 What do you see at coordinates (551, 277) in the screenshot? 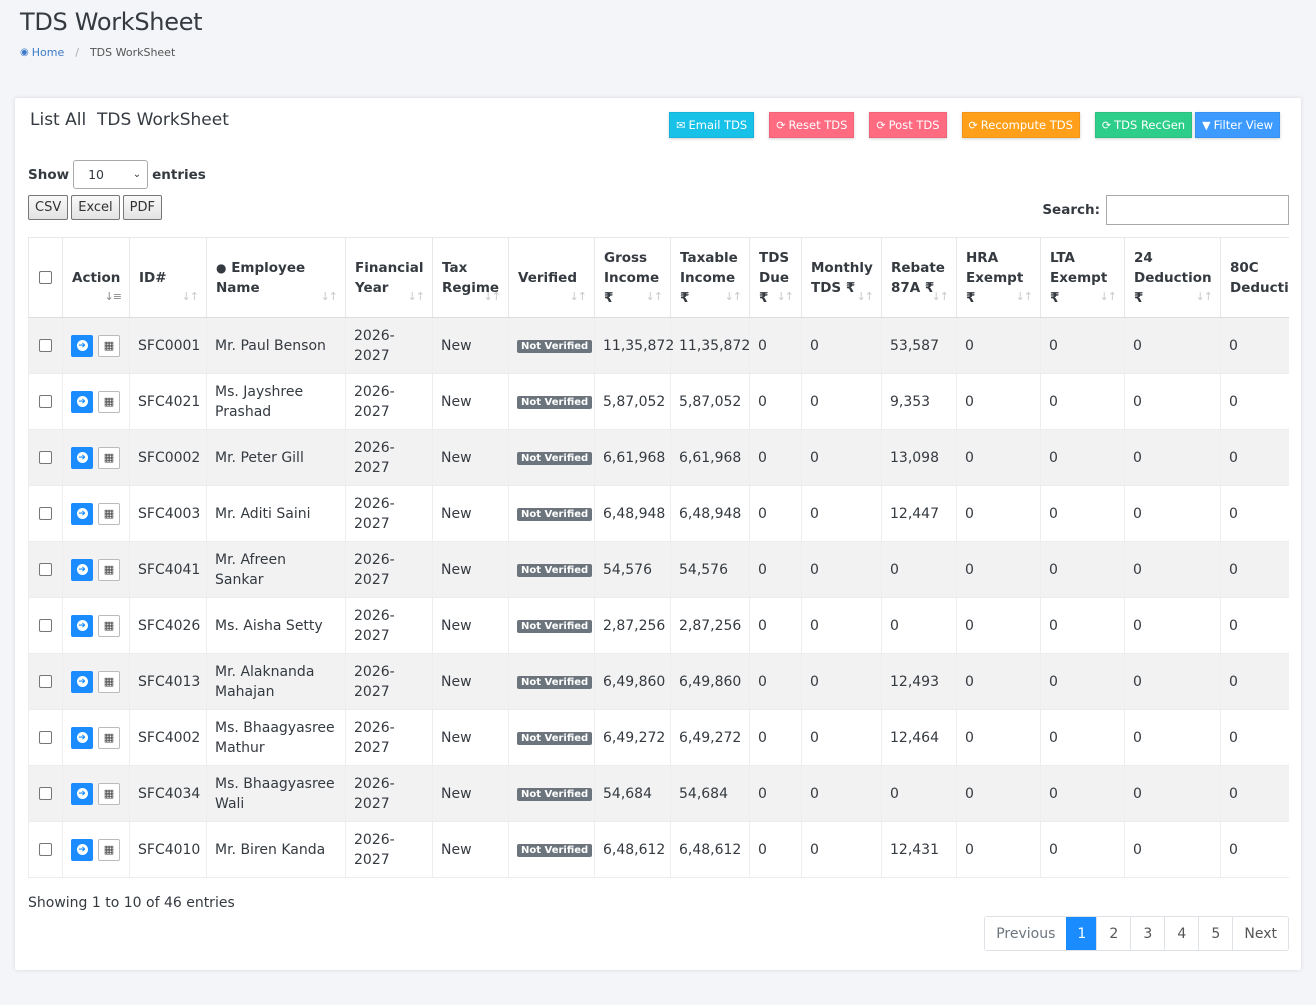
I see `column-header: Verified ↓↑` at bounding box center [551, 277].